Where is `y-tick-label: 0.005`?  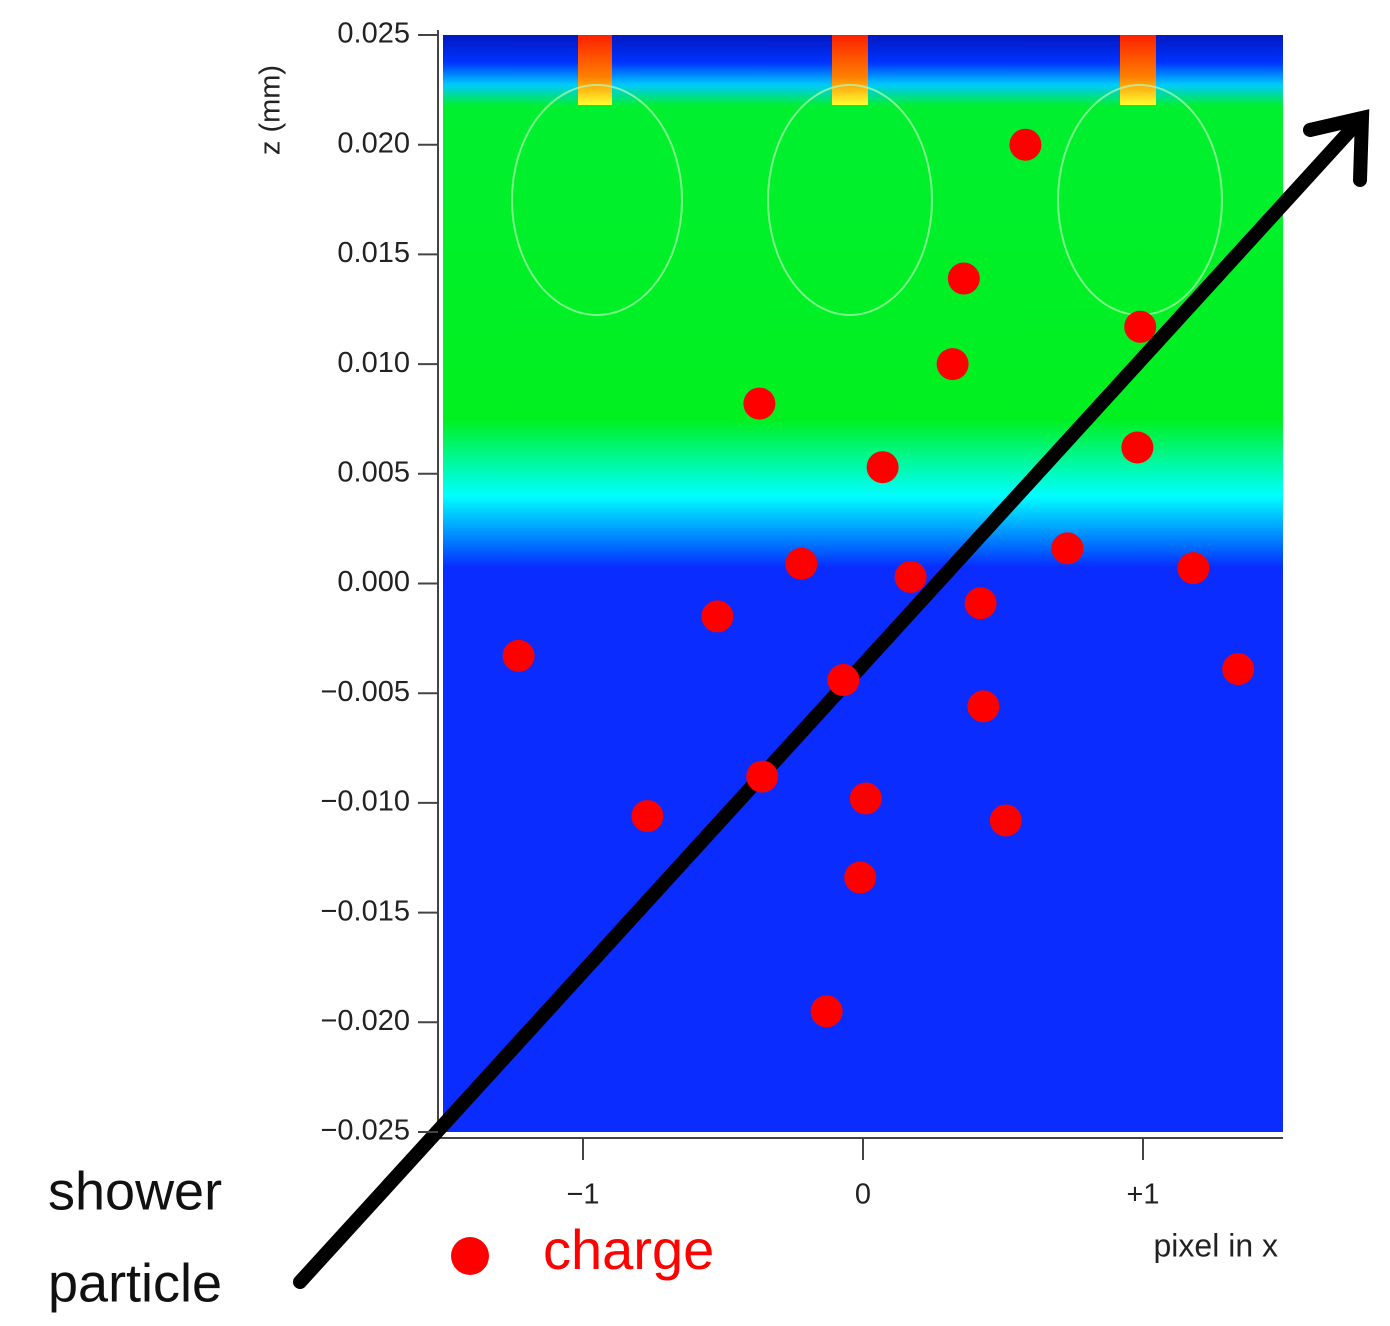
y-tick-label: 0.005 is located at coordinates (373, 472).